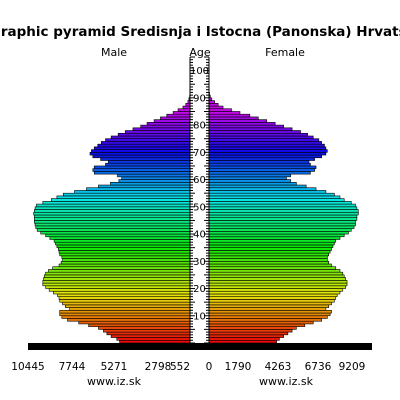 Image resolution: width=400 pixels, height=400 pixels. I want to click on male-axis-tick-label: 552, so click(180, 367).